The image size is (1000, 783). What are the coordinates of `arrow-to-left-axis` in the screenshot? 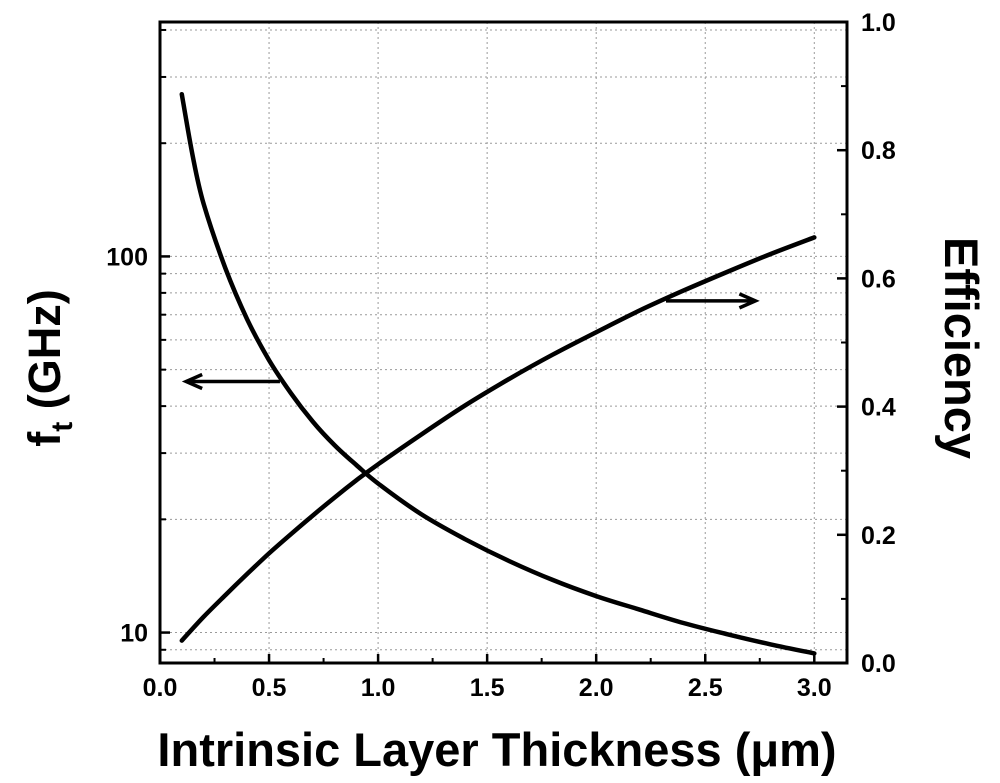 It's located at (230, 381).